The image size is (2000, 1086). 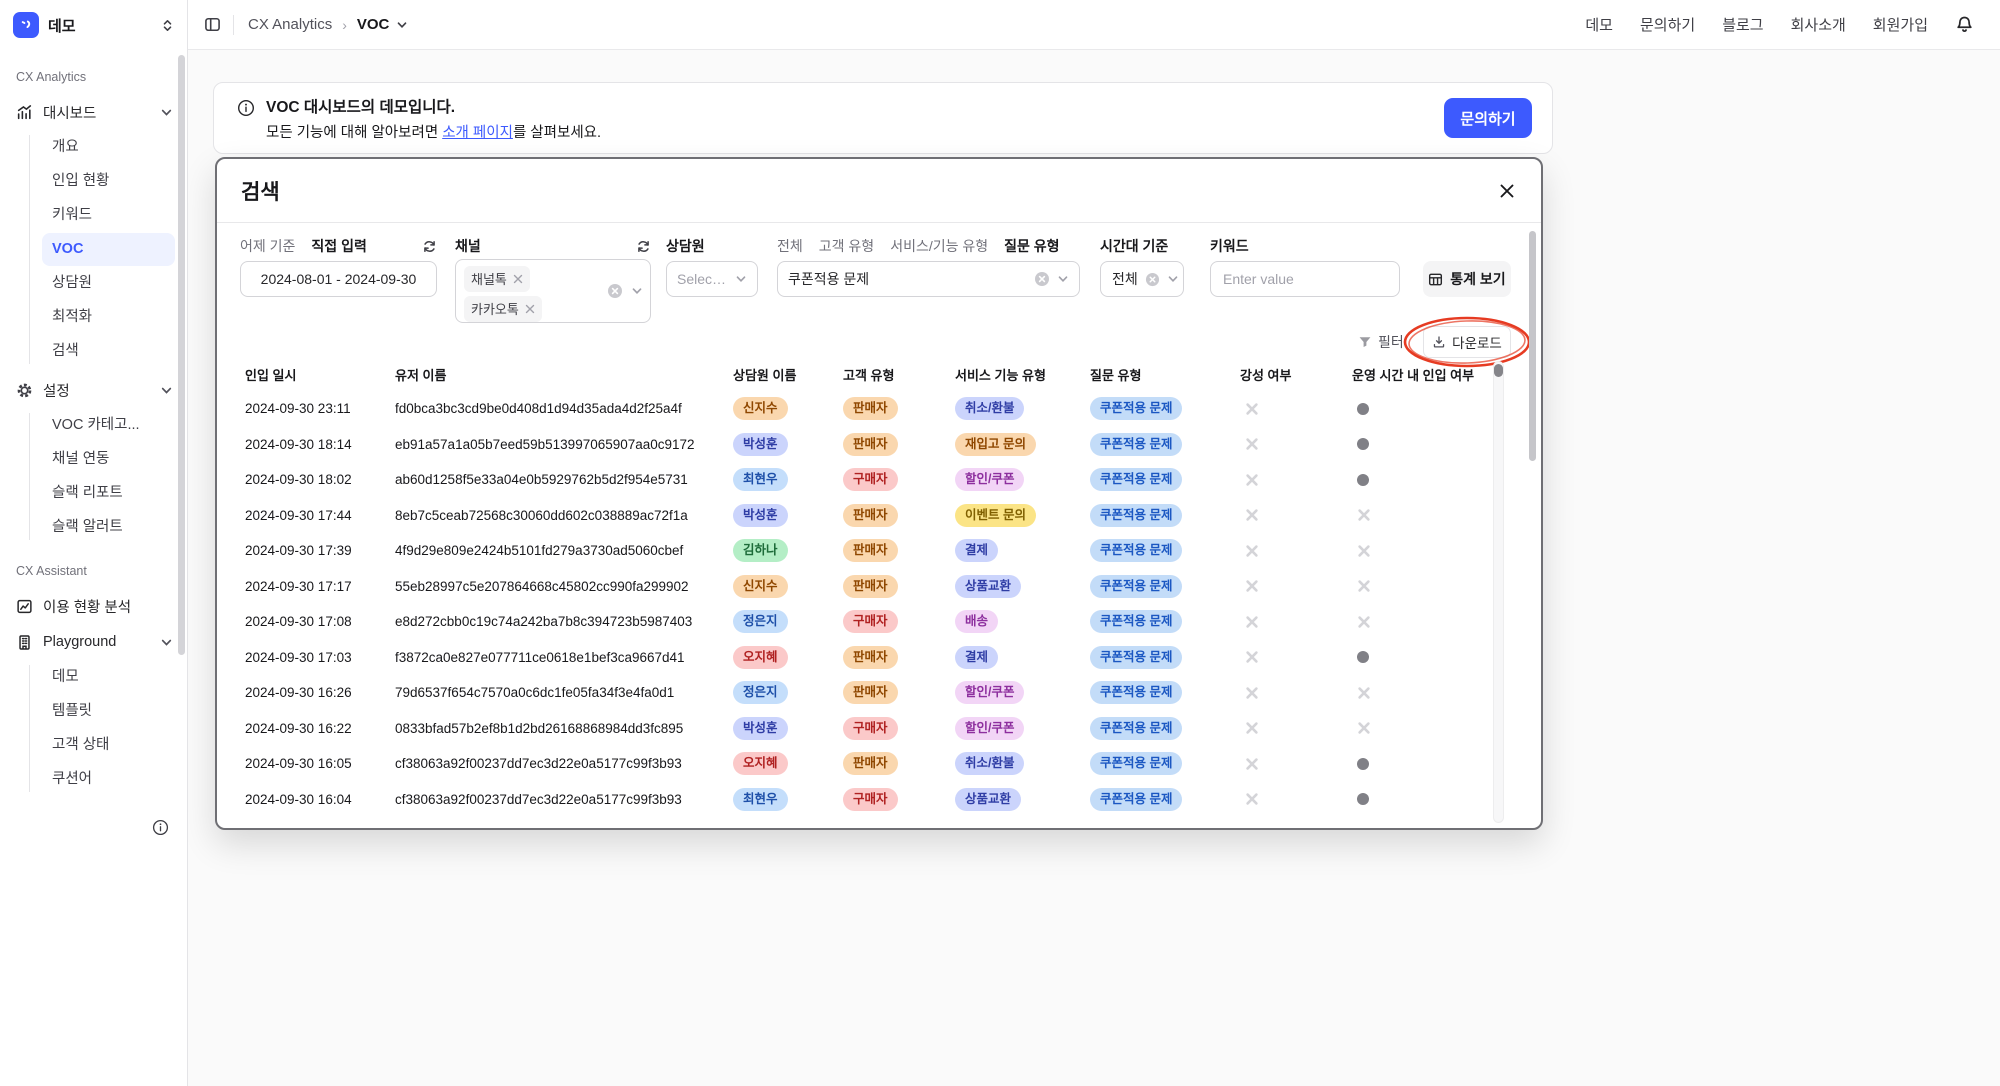 What do you see at coordinates (846, 246) in the screenshot?
I see `category-tab-1: 고객 유형` at bounding box center [846, 246].